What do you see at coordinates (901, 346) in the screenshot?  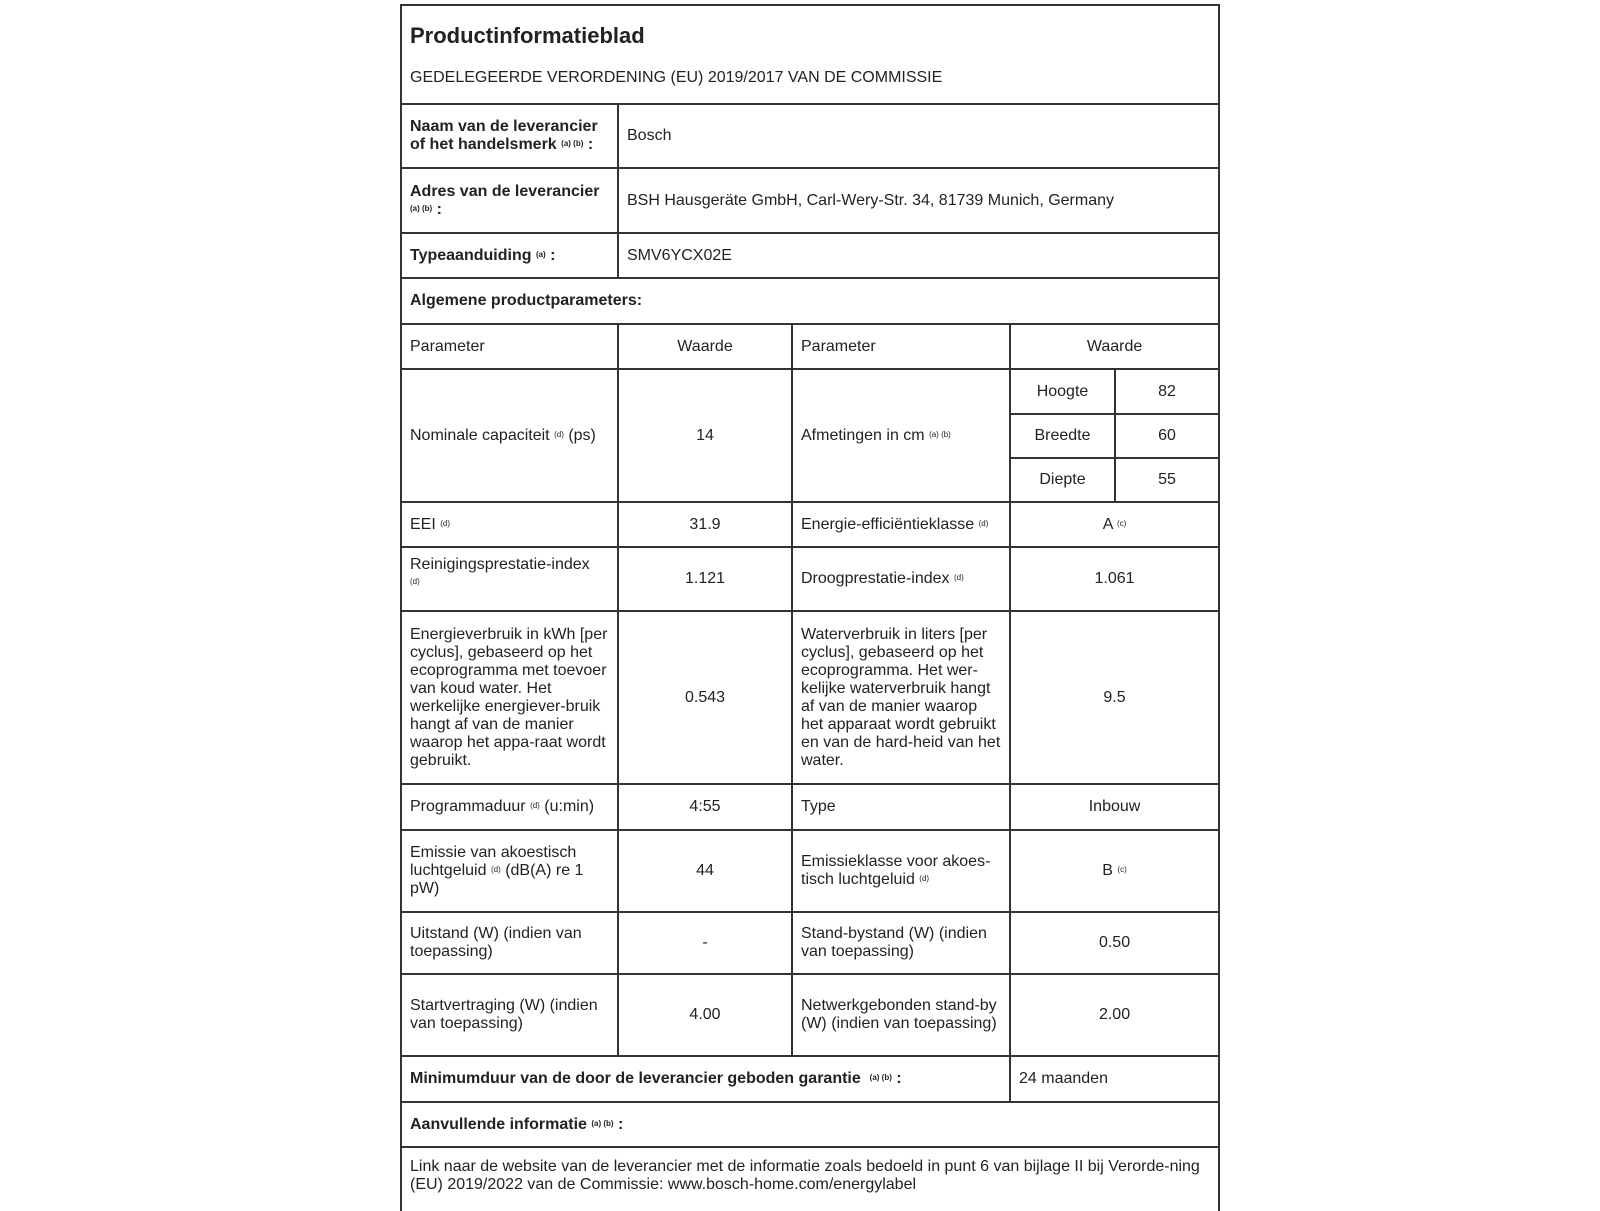 I see `column-header-parameter-2: Parameter` at bounding box center [901, 346].